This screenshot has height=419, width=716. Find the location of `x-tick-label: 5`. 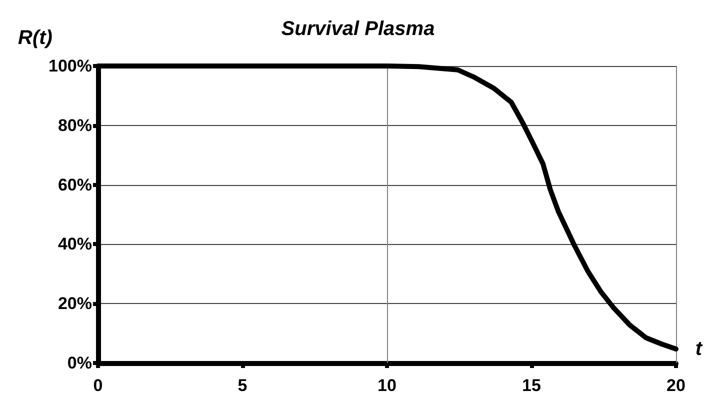

x-tick-label: 5 is located at coordinates (243, 385).